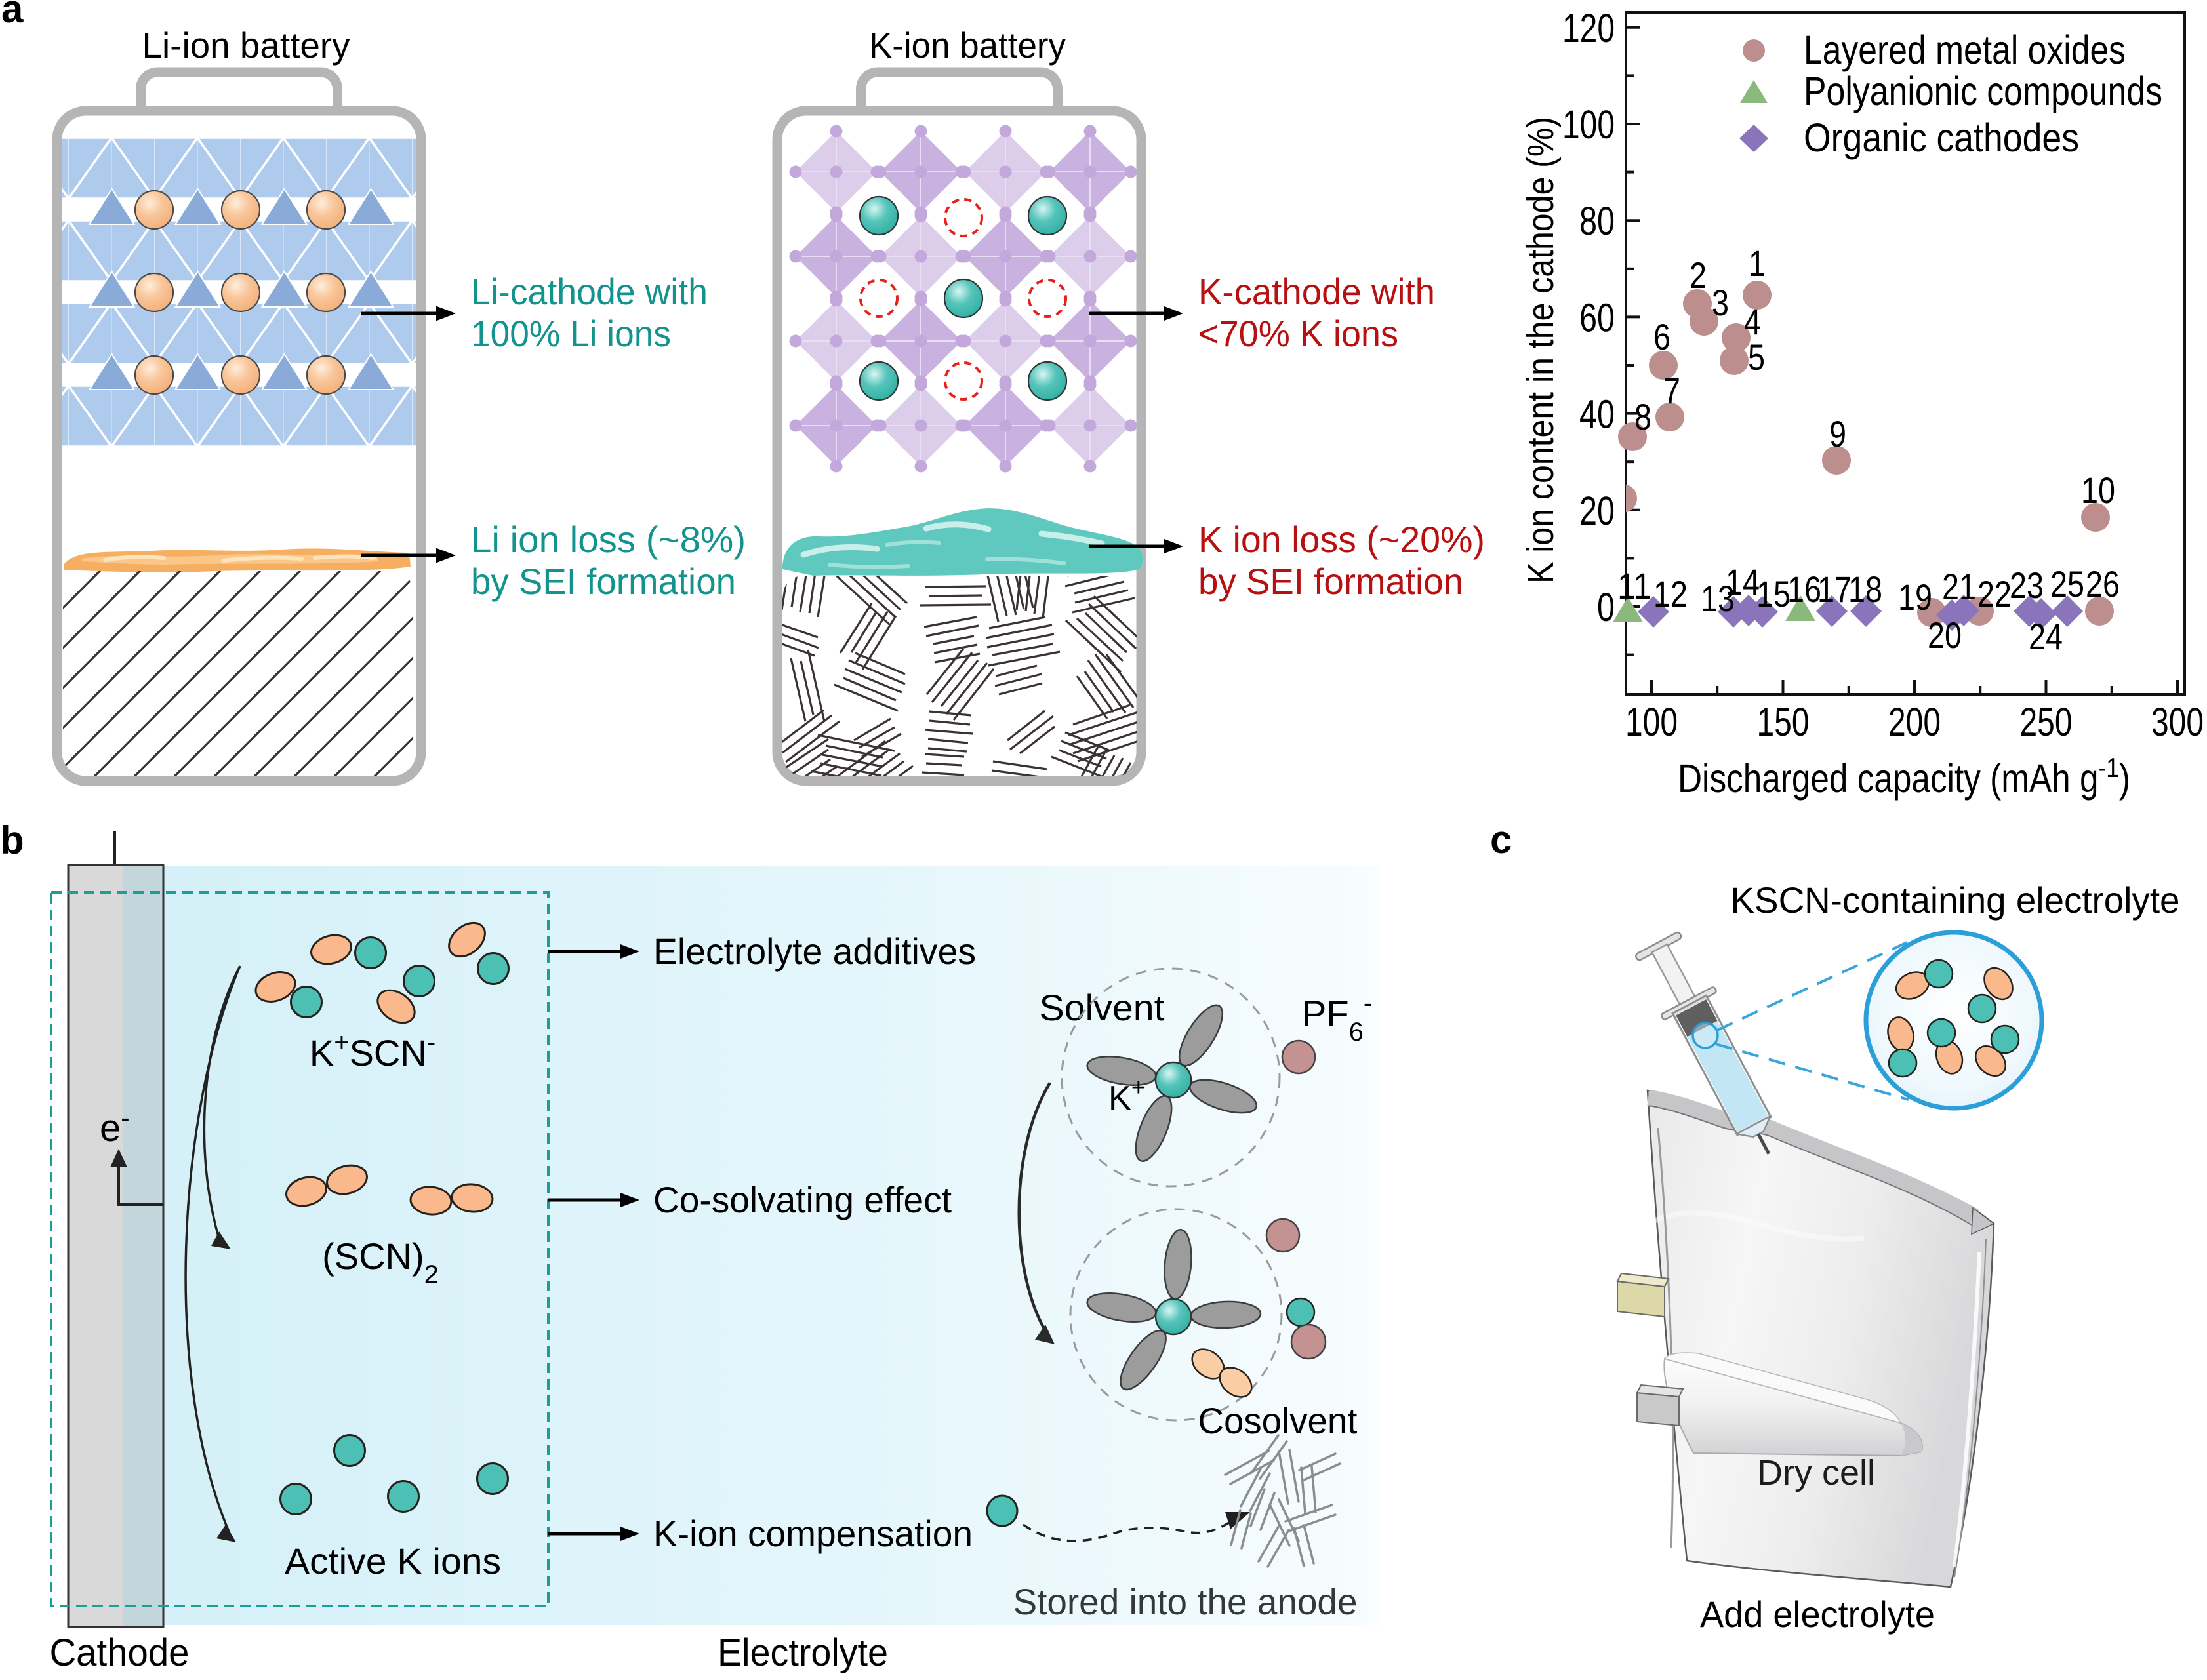 The height and width of the screenshot is (1680, 2207). What do you see at coordinates (1757, 263) in the screenshot?
I see `svg-text: 1` at bounding box center [1757, 263].